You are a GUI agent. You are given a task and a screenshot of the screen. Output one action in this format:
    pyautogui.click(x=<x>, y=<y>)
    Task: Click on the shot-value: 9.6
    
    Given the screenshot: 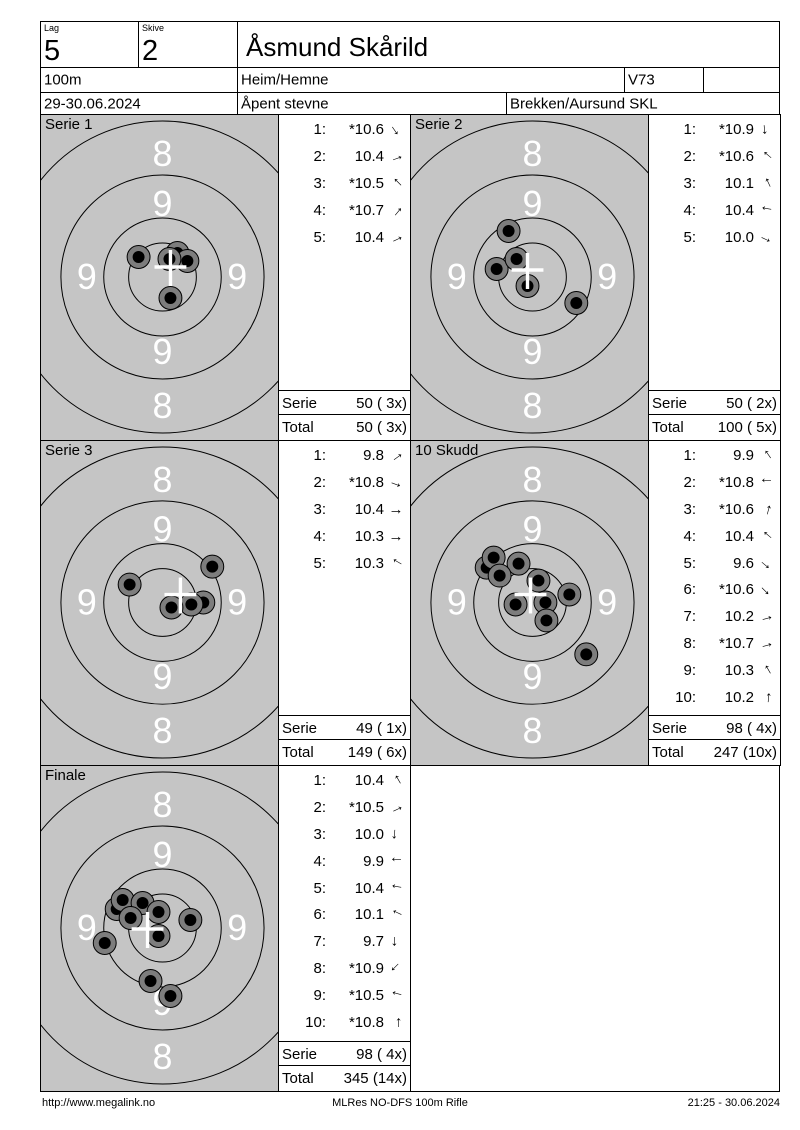 What is the action you would take?
    pyautogui.click(x=743, y=563)
    